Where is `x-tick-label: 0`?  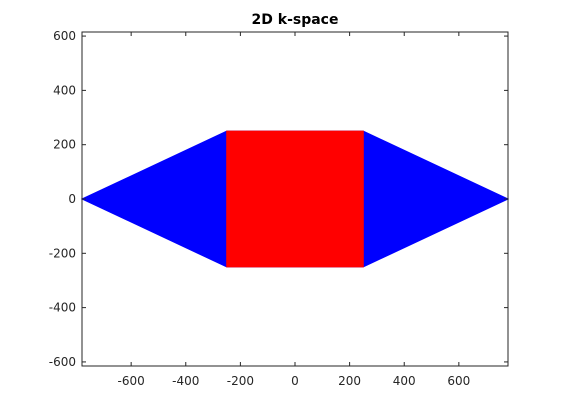
x-tick-label: 0 is located at coordinates (295, 381).